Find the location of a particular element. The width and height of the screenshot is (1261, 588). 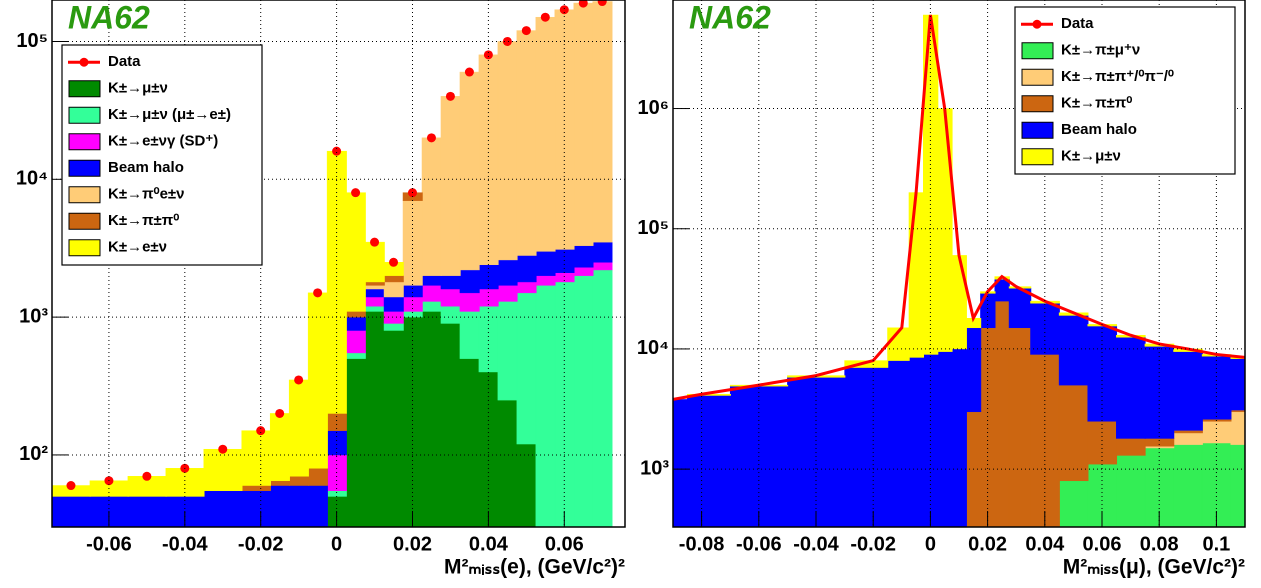

x-axis-label: M²ₘᵢₛₛ(e), (GeV/c²)² is located at coordinates (534, 567).